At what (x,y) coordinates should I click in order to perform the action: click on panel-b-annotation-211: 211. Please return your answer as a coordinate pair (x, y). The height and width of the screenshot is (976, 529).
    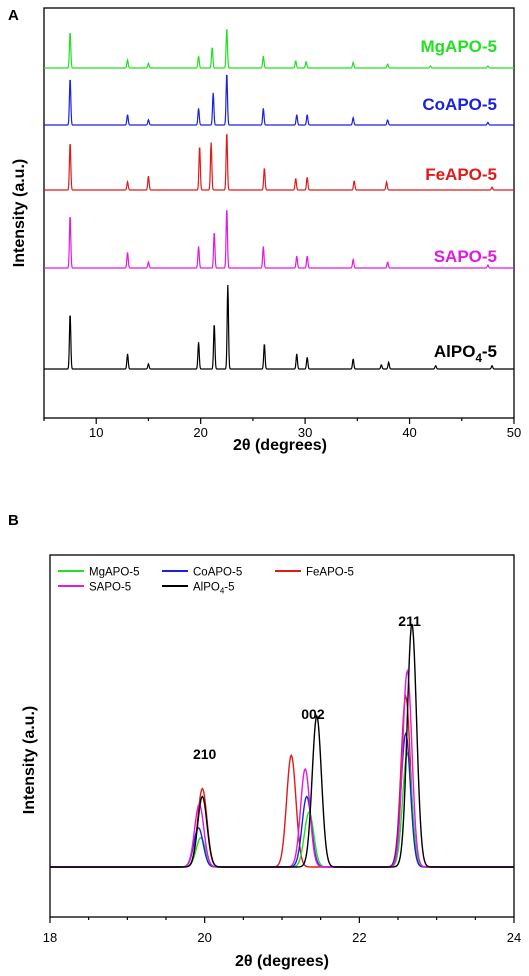
    Looking at the image, I should click on (409, 621).